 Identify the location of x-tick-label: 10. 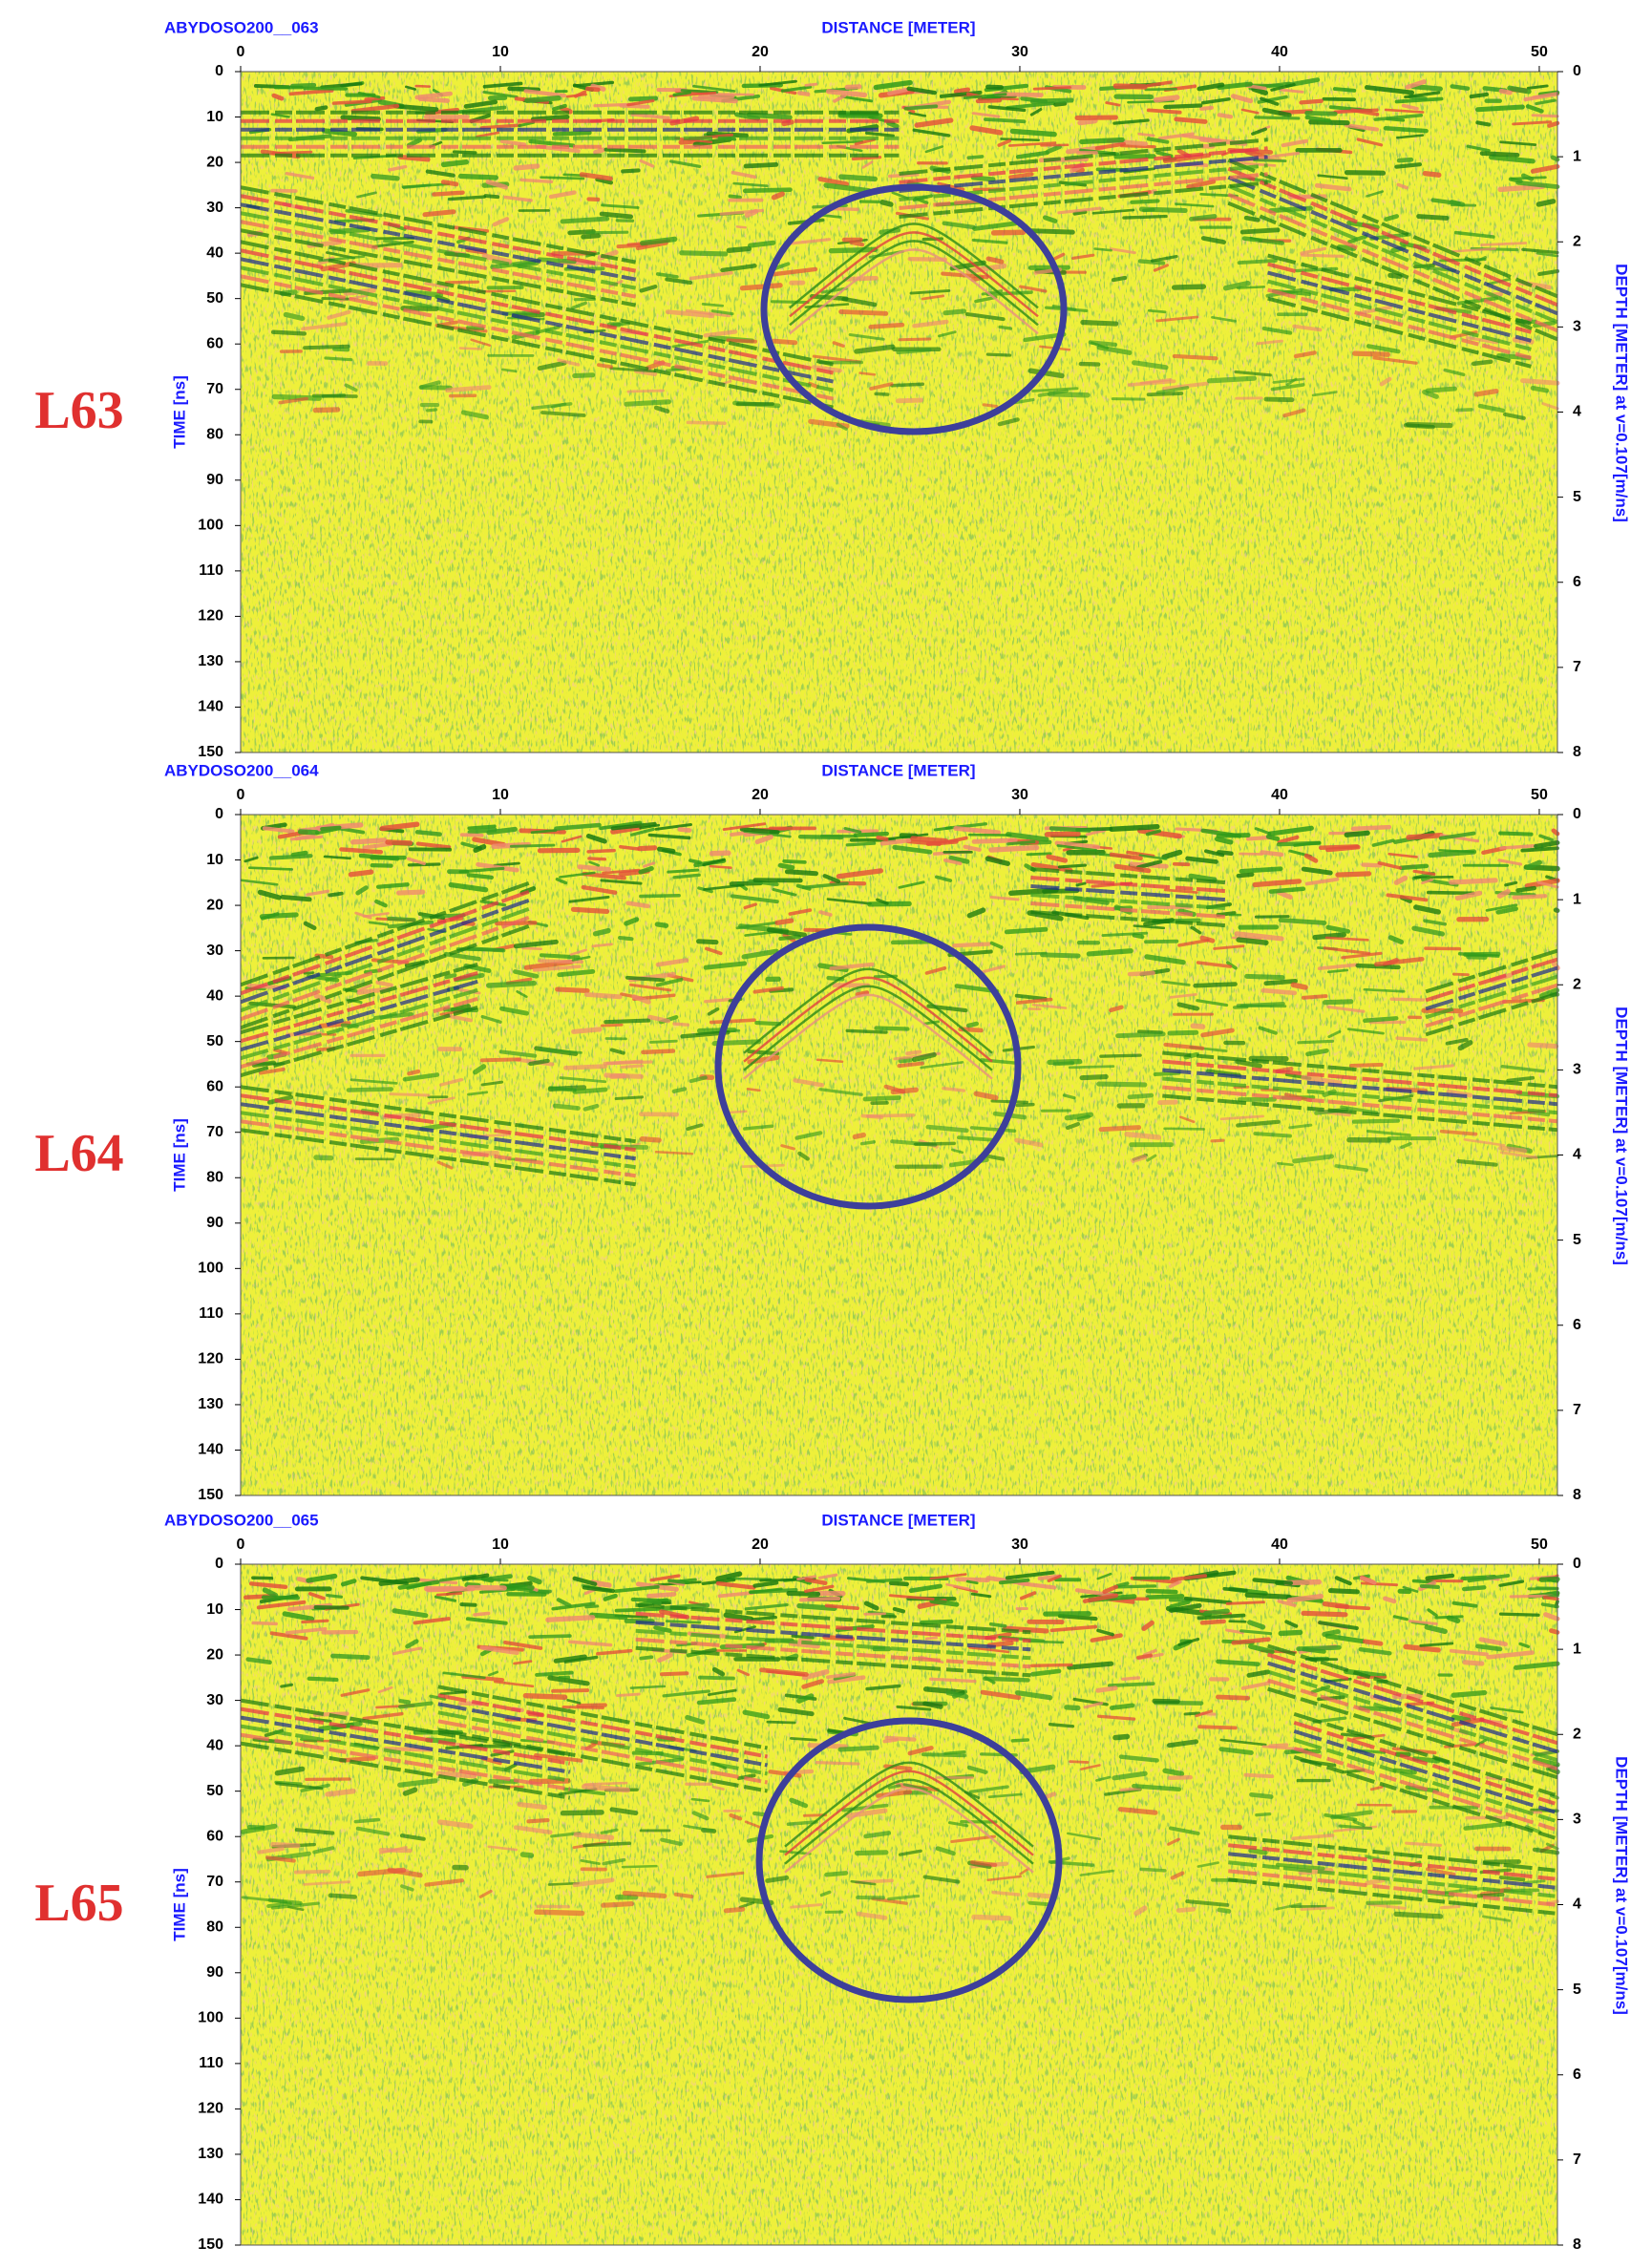
(500, 795).